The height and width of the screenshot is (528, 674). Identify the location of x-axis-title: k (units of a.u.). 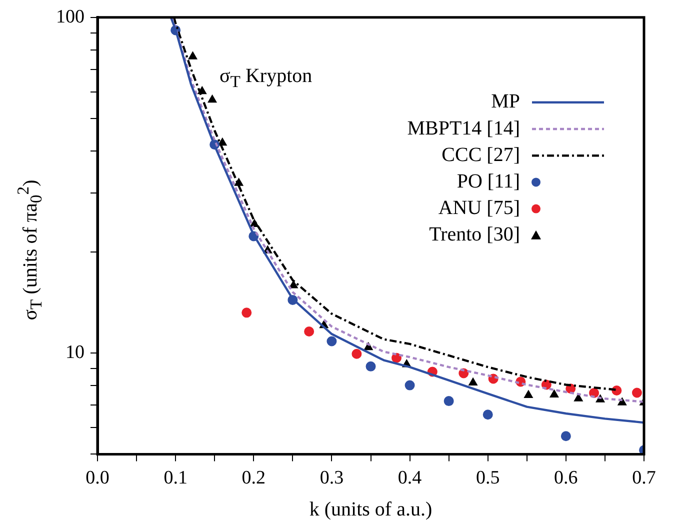
(370, 509).